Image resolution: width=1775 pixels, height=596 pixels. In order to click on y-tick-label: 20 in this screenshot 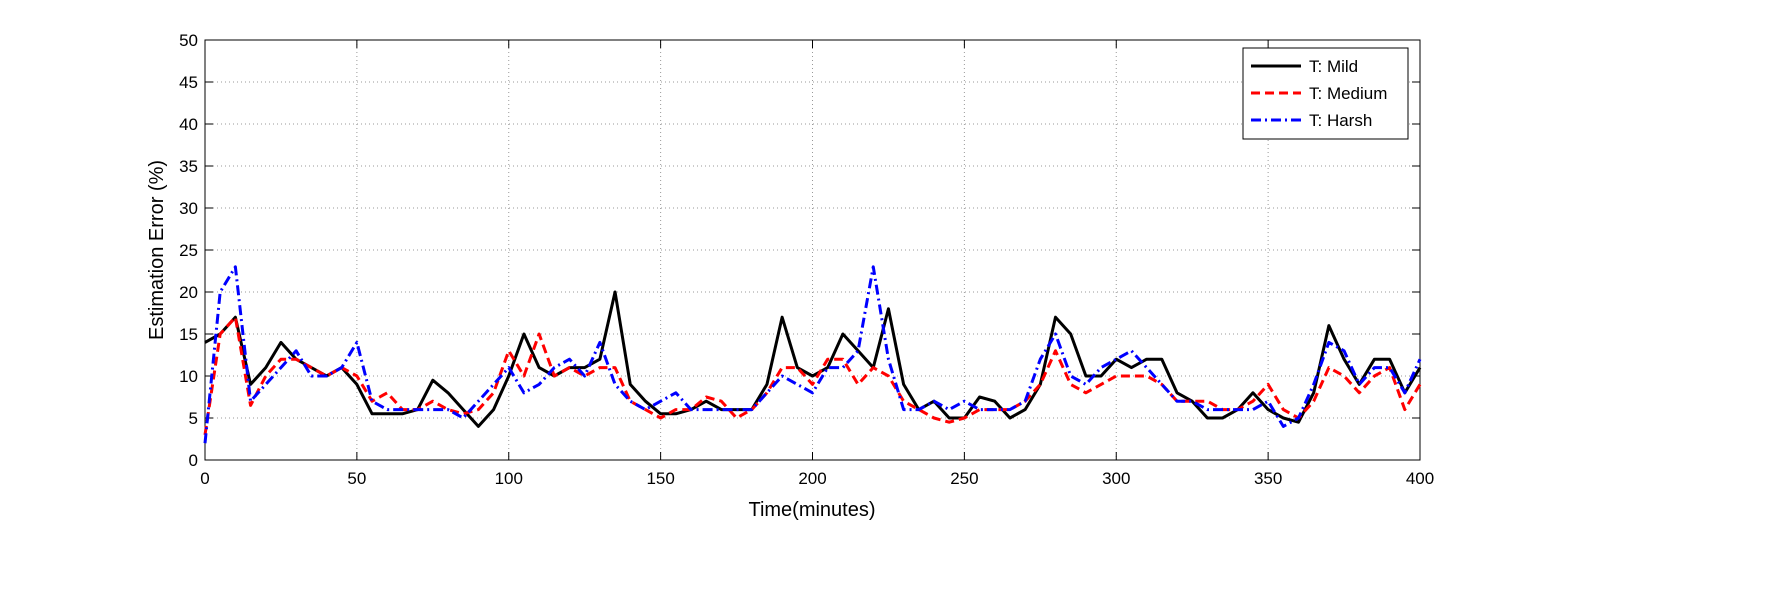, I will do `click(188, 292)`.